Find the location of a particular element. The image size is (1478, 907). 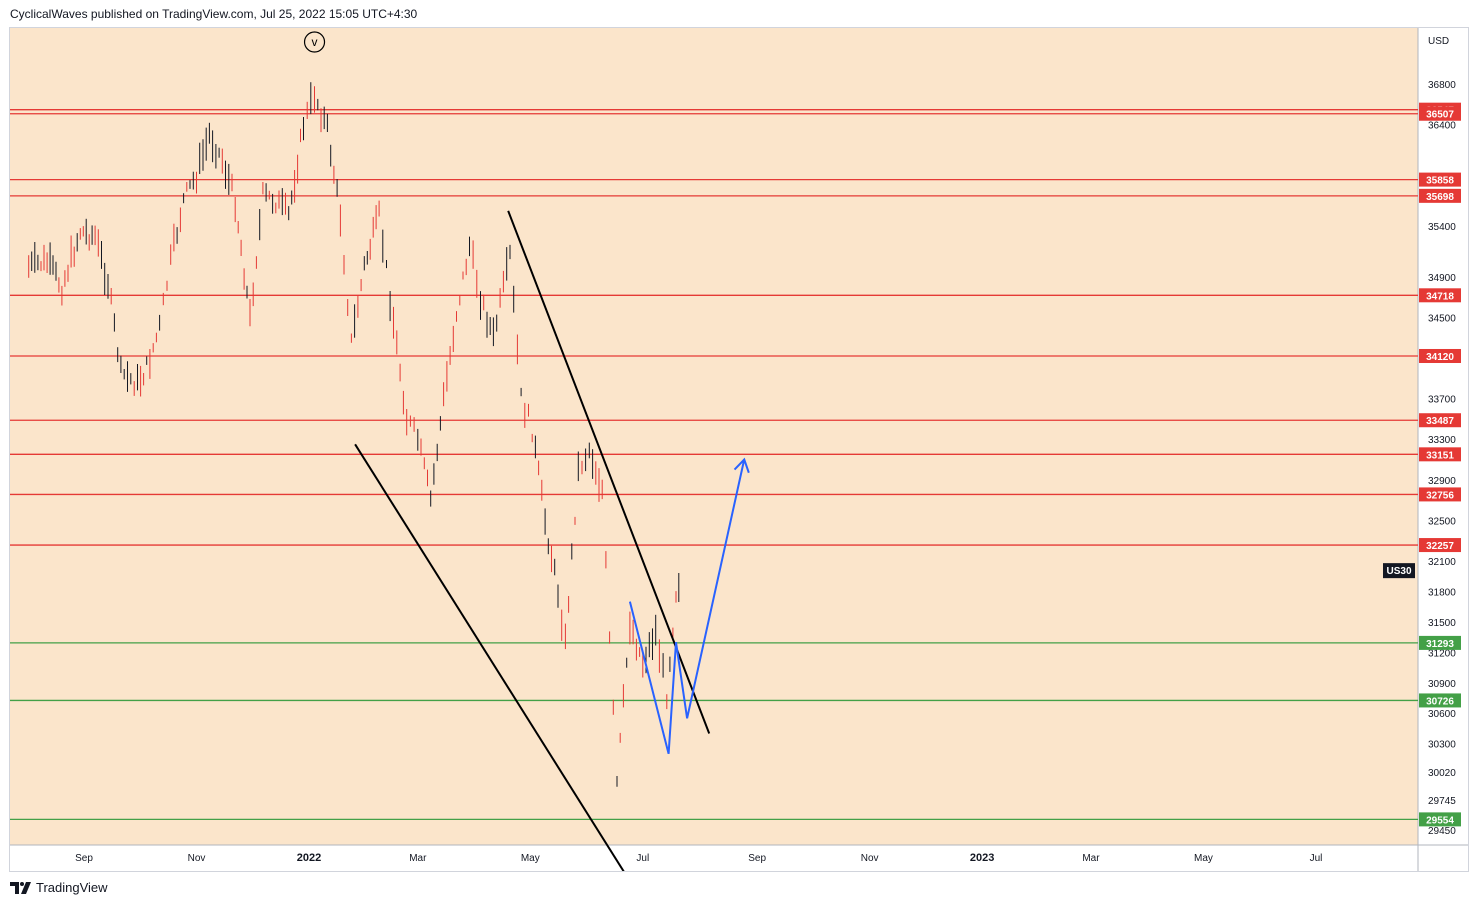

y-tick-label: 32500 is located at coordinates (1442, 521).